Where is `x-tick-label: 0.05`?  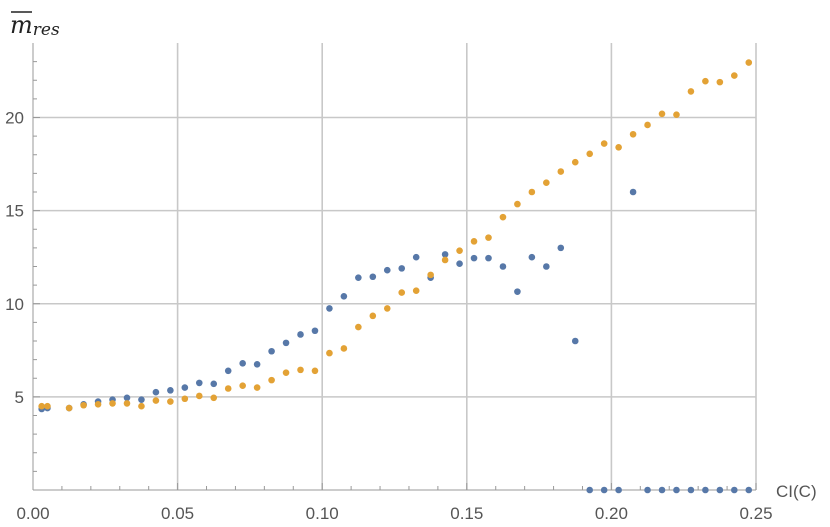
x-tick-label: 0.05 is located at coordinates (177, 513).